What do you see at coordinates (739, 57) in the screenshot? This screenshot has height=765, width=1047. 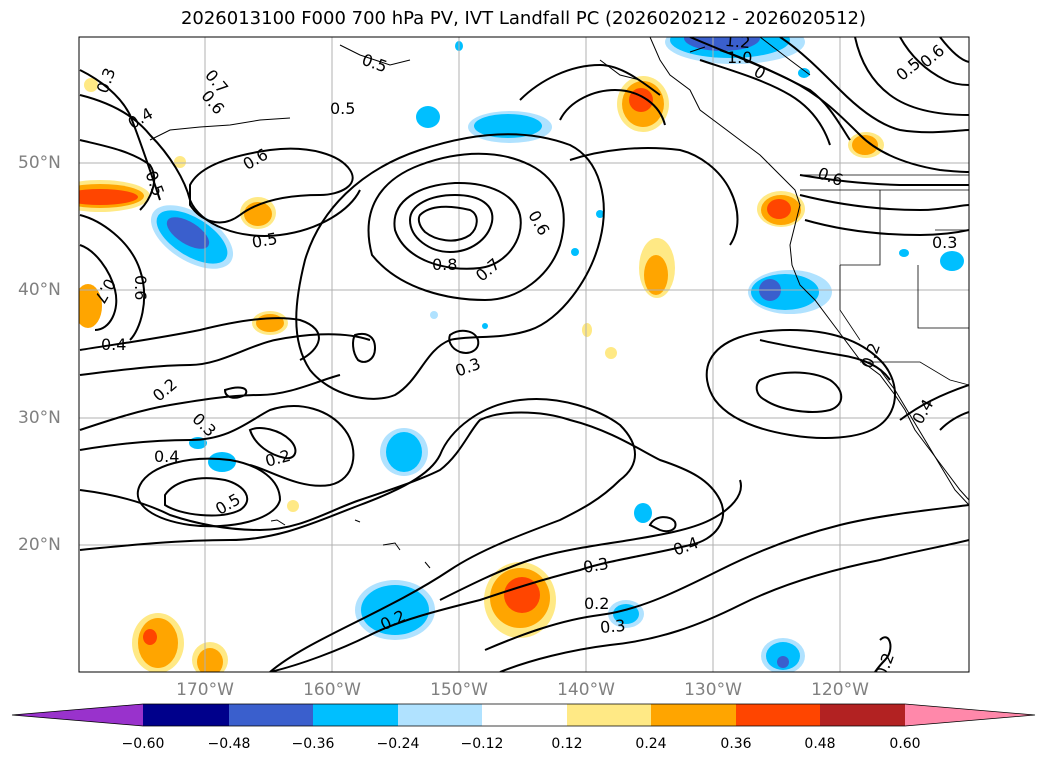 I see `contour-label: 1.0` at bounding box center [739, 57].